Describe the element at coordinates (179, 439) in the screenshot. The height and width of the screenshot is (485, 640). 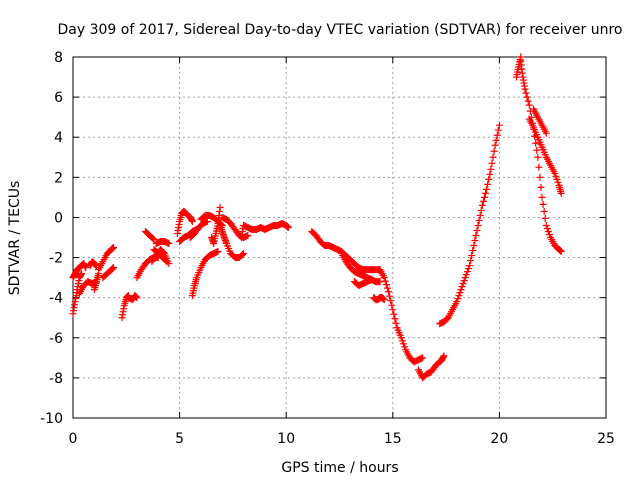
I see `x-tick-label: 5` at that location.